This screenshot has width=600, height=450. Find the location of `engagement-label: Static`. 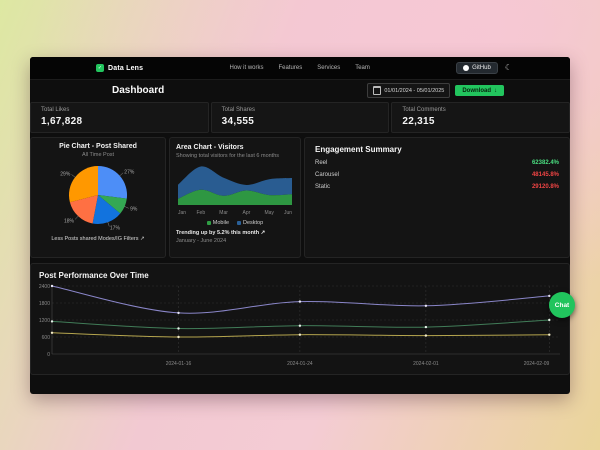

engagement-label: Static is located at coordinates (323, 187).